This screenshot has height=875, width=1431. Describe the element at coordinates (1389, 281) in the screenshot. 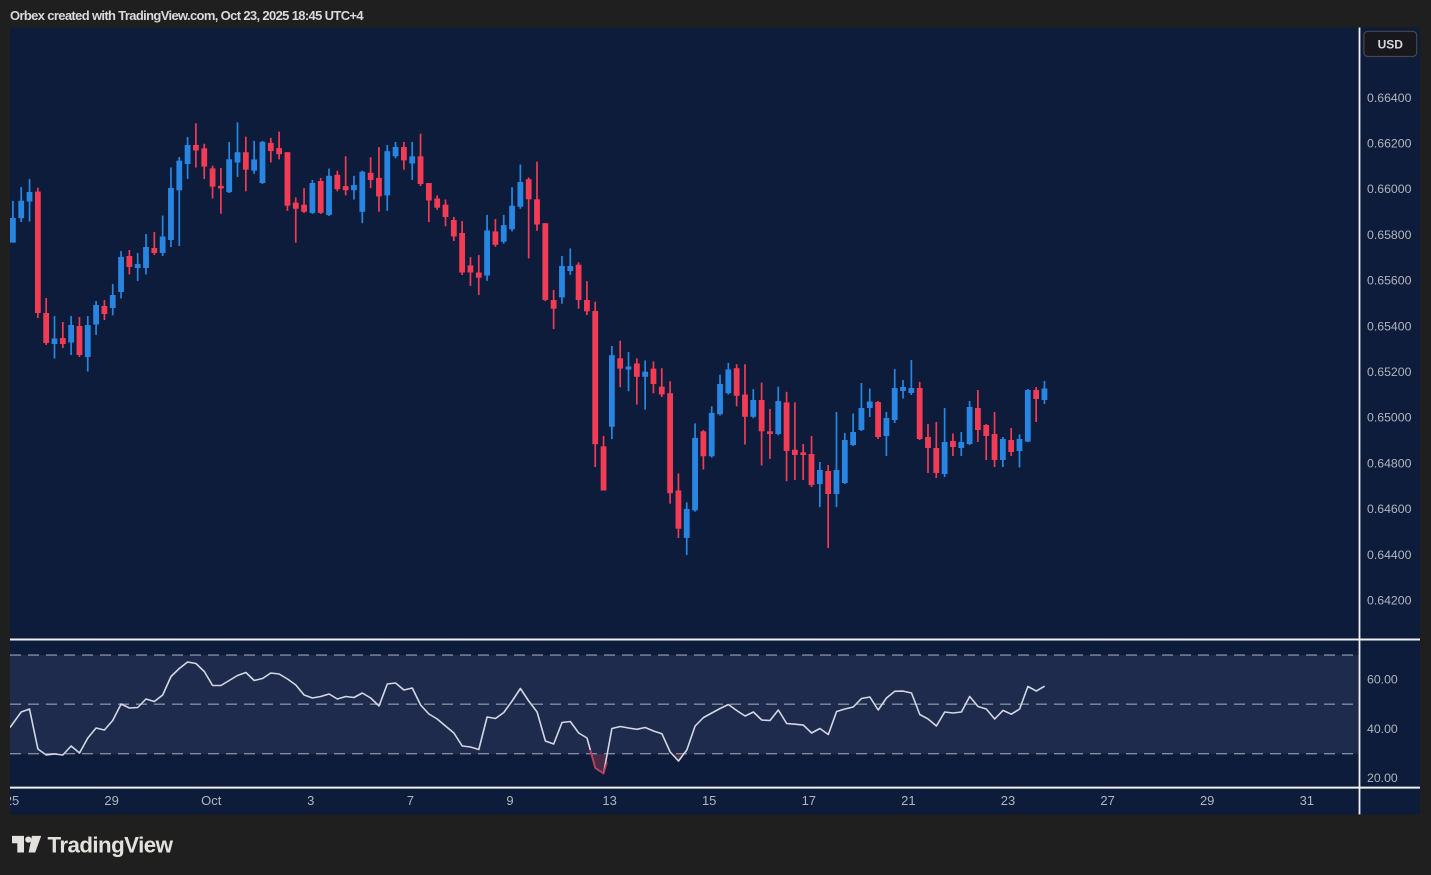

I see `svg-text: 0.65600` at that location.